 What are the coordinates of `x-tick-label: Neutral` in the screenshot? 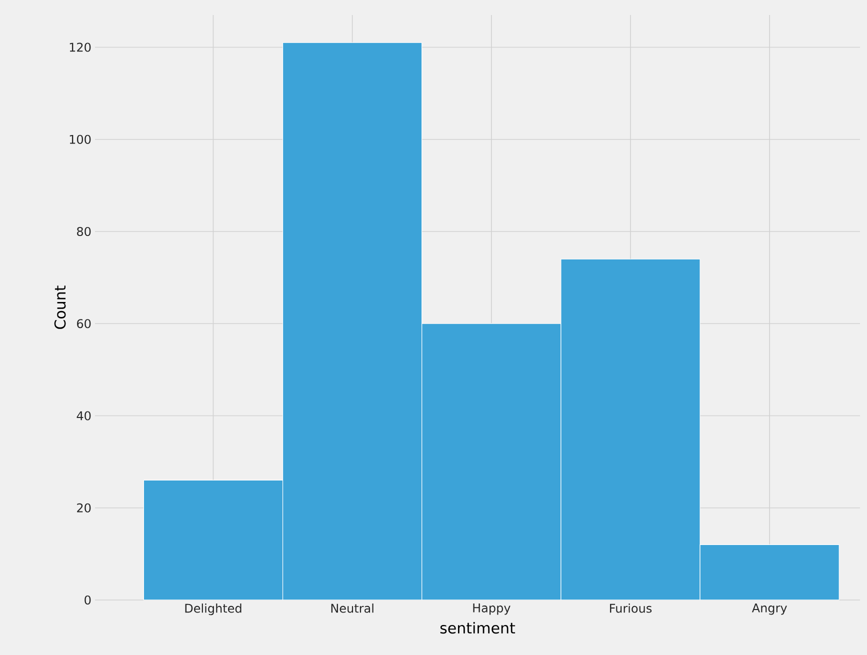 It's located at (352, 608).